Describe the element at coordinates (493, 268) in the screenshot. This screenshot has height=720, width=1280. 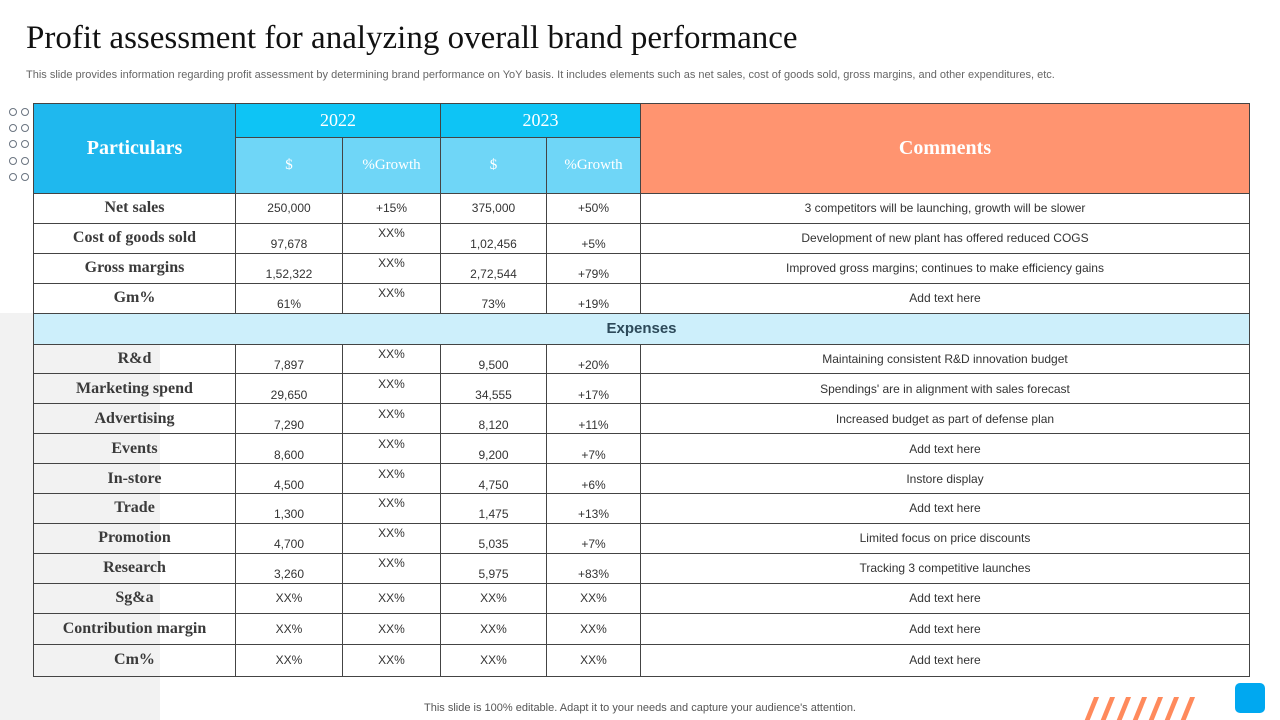
I see `value-2023: 2,72,544` at that location.